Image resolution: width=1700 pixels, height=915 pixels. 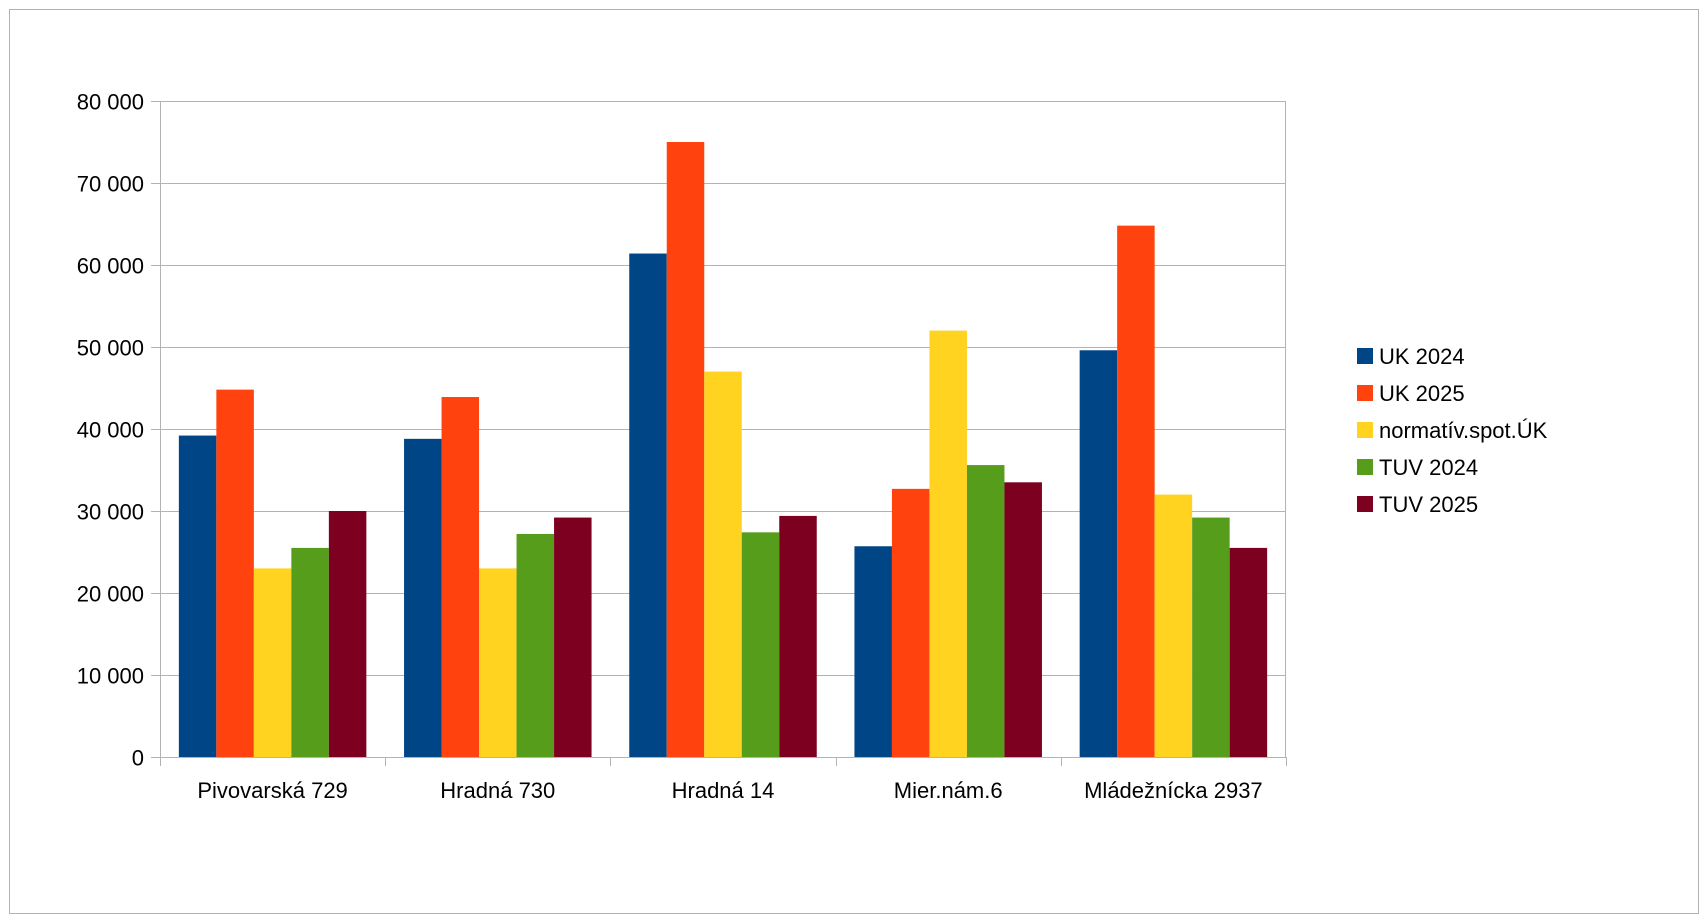 I want to click on legend-item: TUV 2025, so click(x=1417, y=504).